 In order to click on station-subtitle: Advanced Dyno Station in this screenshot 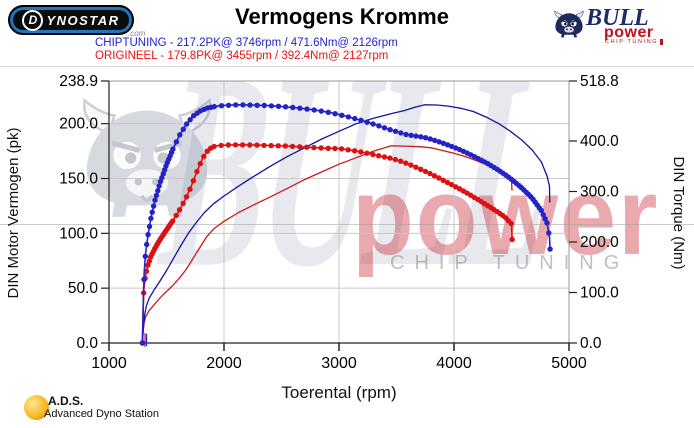, I will do `click(101, 414)`.